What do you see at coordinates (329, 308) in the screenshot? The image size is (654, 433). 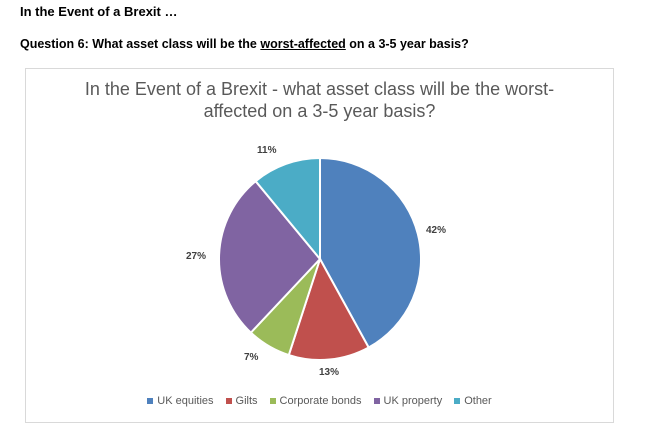 I see `pie-slice-gilts` at bounding box center [329, 308].